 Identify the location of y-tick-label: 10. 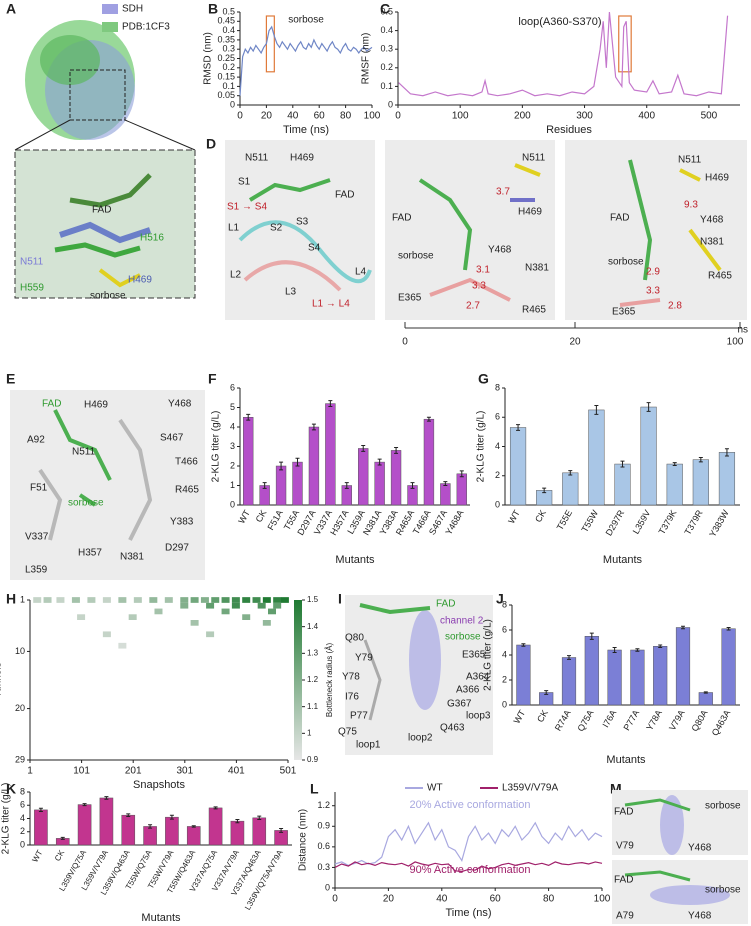
(20, 651).